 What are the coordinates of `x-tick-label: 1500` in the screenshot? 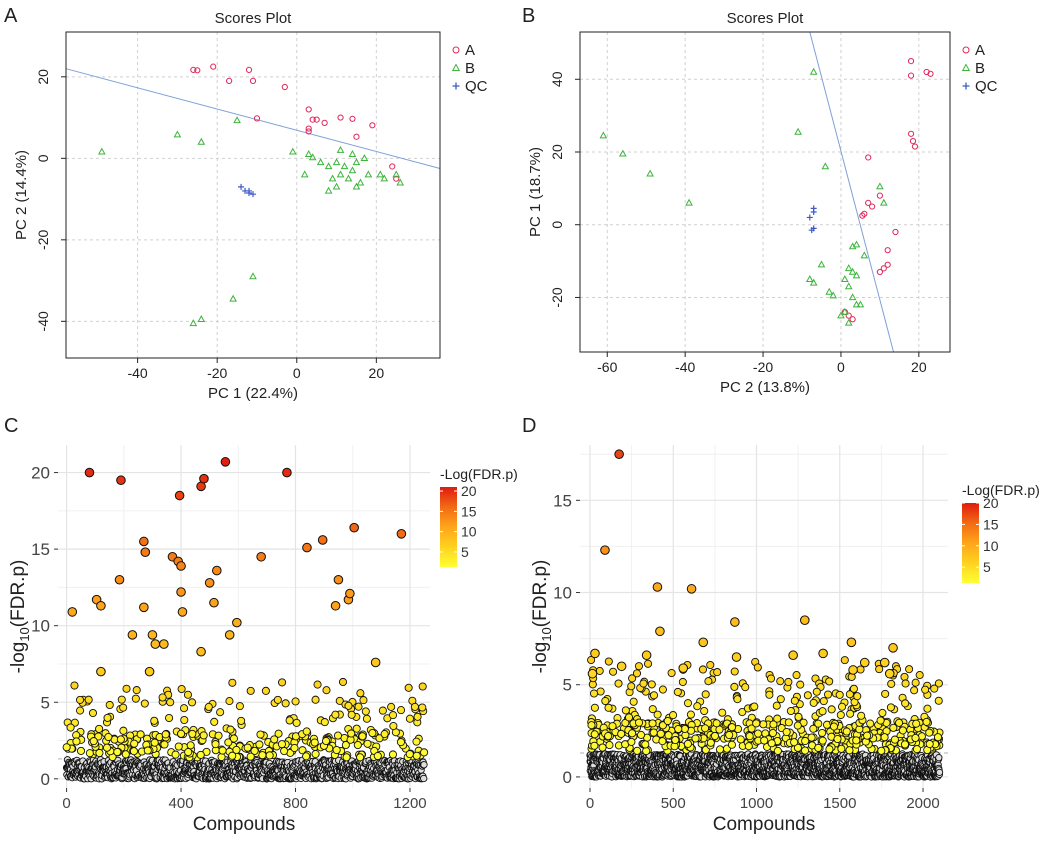 It's located at (839, 803).